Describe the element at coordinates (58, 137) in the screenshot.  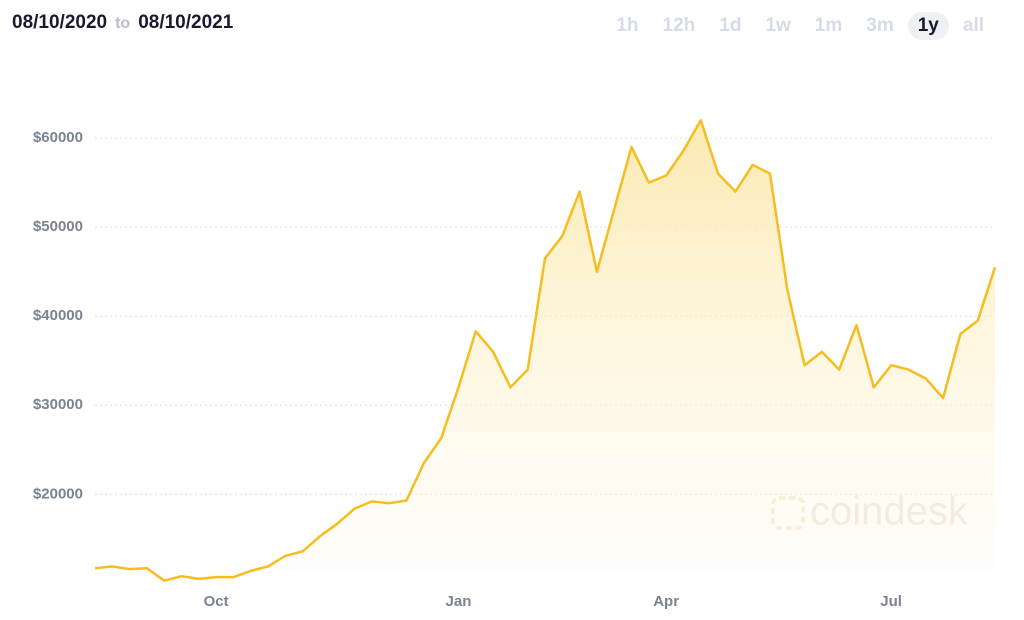
I see `y-tick-label: $60000` at that location.